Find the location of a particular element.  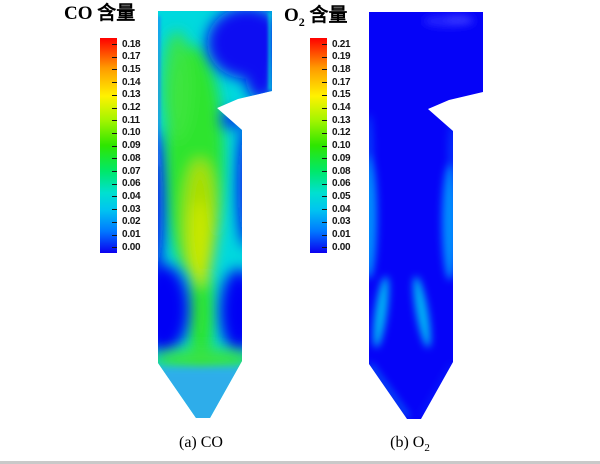

co-caption-text: (a) CO is located at coordinates (201, 442).